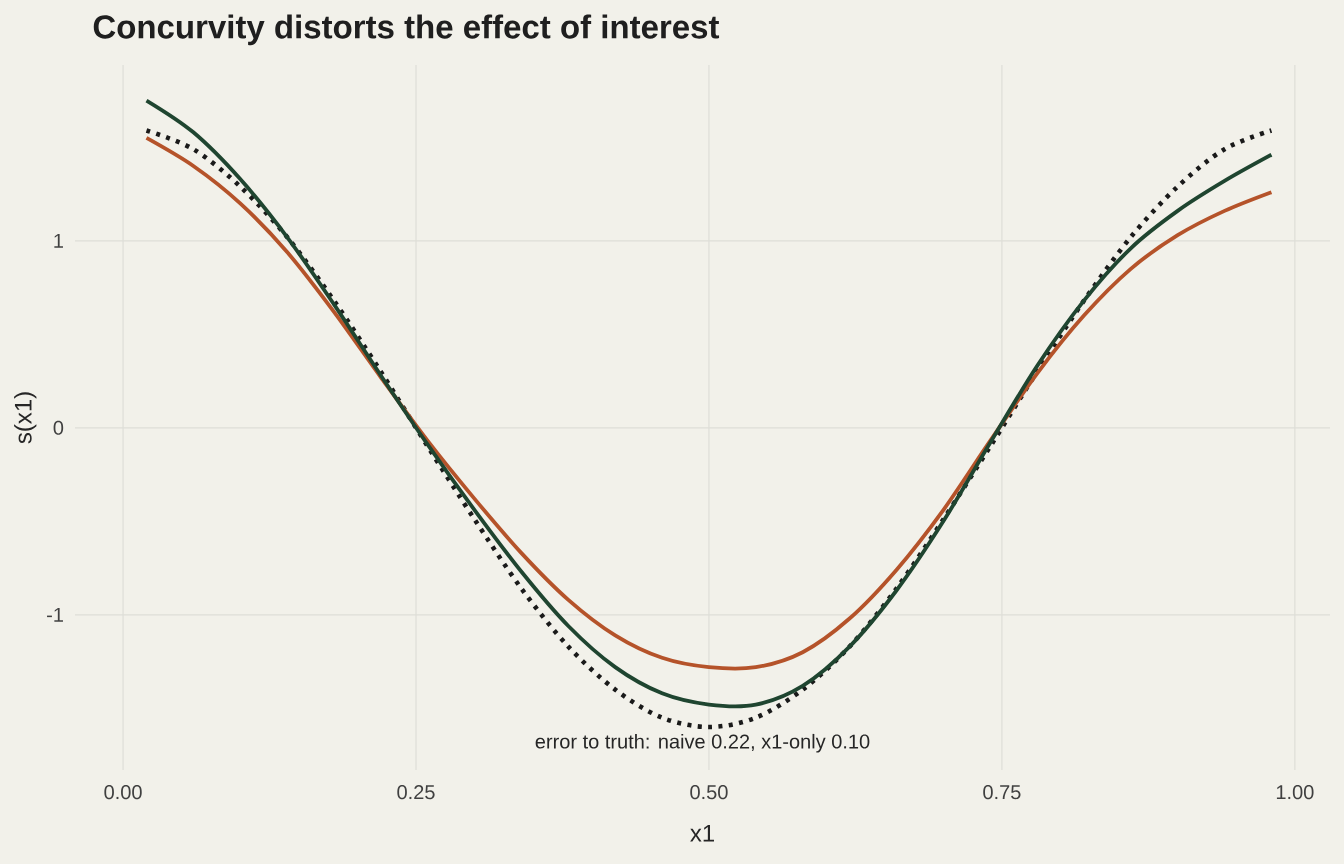 Image resolution: width=1344 pixels, height=864 pixels. Describe the element at coordinates (25, 418) in the screenshot. I see `y-axis-title: s(x1)` at that location.